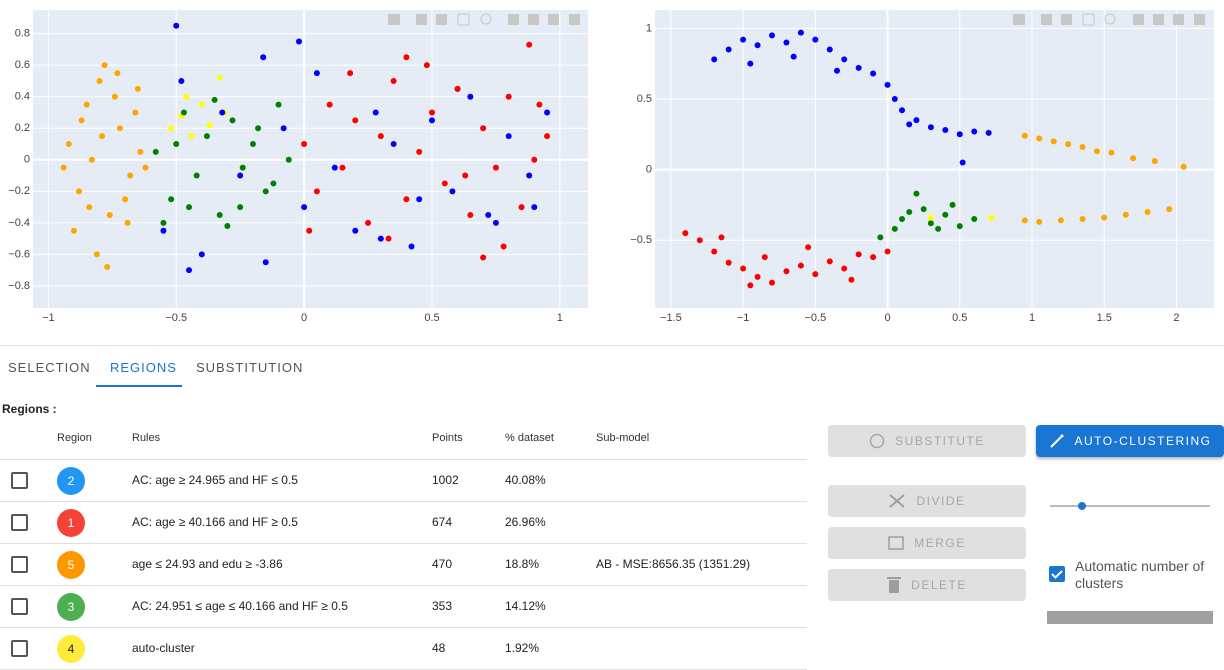 The image size is (1224, 670). I want to click on rules: AC: age ≥ 24.965 and HF ≤ 0.5, so click(215, 480).